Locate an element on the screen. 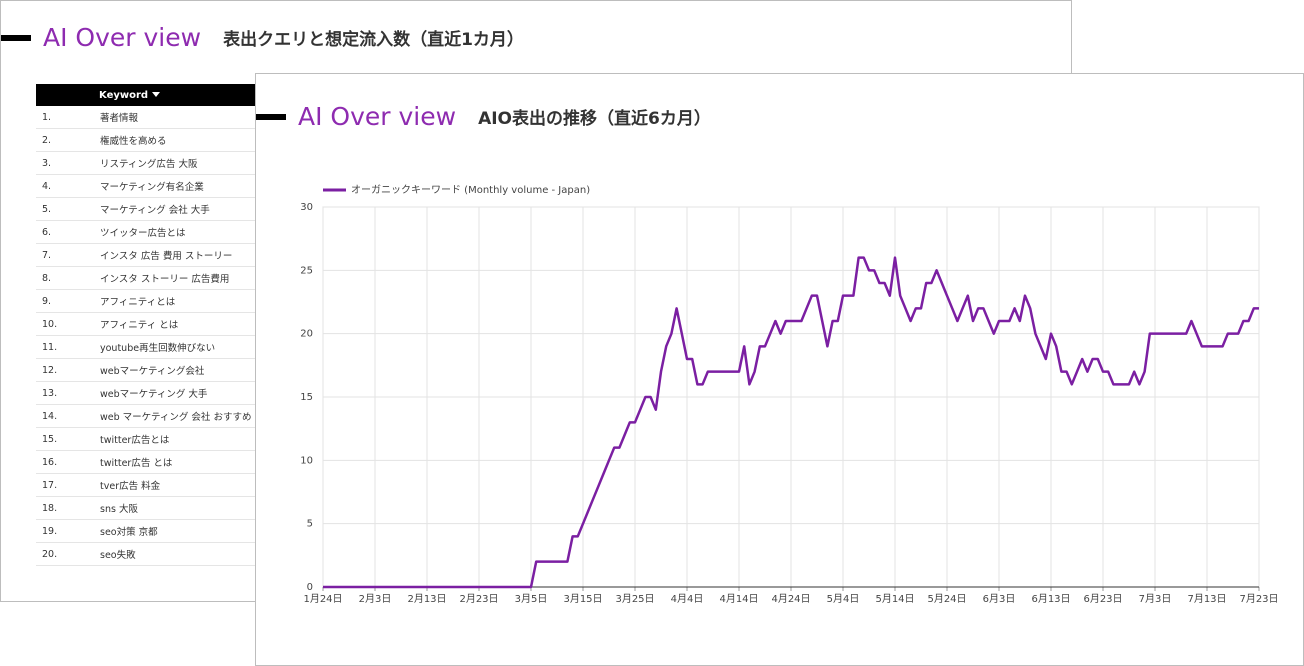 This screenshot has height=666, width=1304. sort-icon is located at coordinates (155, 94).